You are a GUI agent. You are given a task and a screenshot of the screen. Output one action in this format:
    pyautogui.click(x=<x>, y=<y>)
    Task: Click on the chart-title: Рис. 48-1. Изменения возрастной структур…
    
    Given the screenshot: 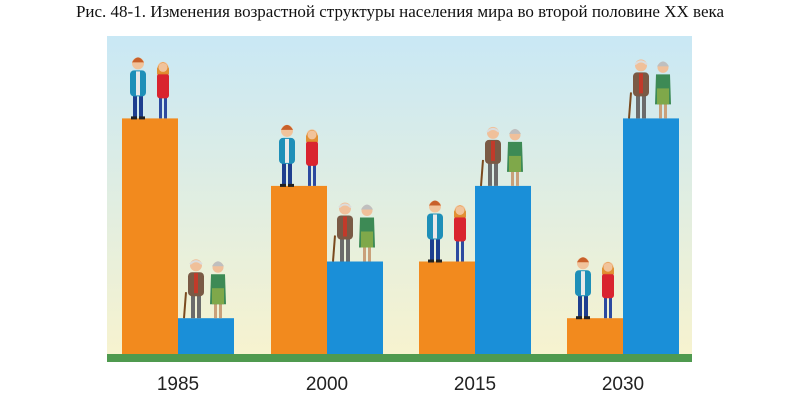 What is the action you would take?
    pyautogui.click(x=400, y=11)
    